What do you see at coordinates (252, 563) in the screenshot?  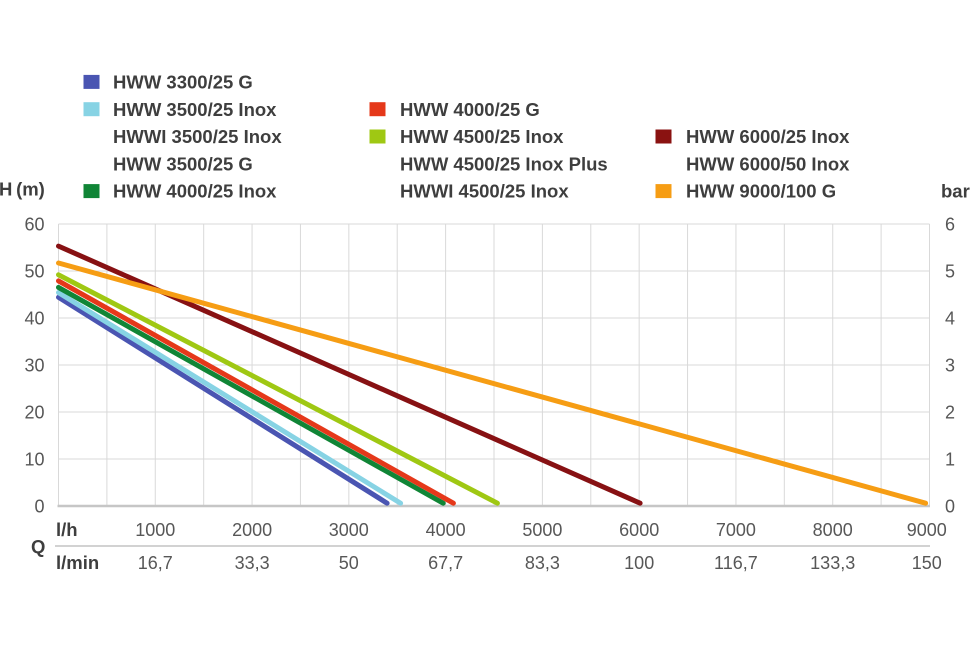 I see `svg-text: 33,3` at bounding box center [252, 563].